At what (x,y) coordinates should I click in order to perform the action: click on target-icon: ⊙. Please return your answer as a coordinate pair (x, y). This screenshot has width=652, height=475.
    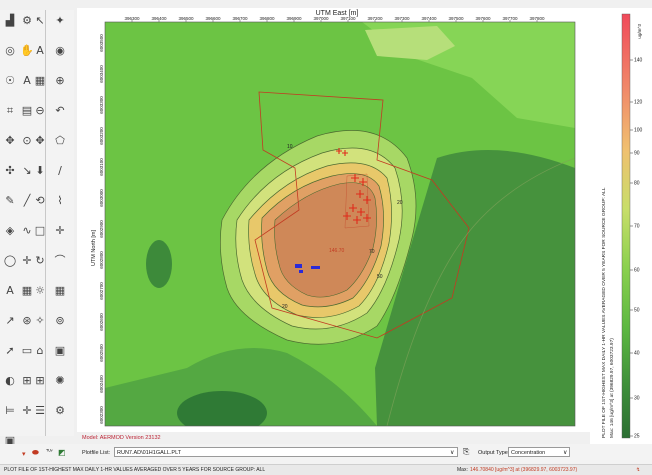
    Looking at the image, I should click on (27, 140).